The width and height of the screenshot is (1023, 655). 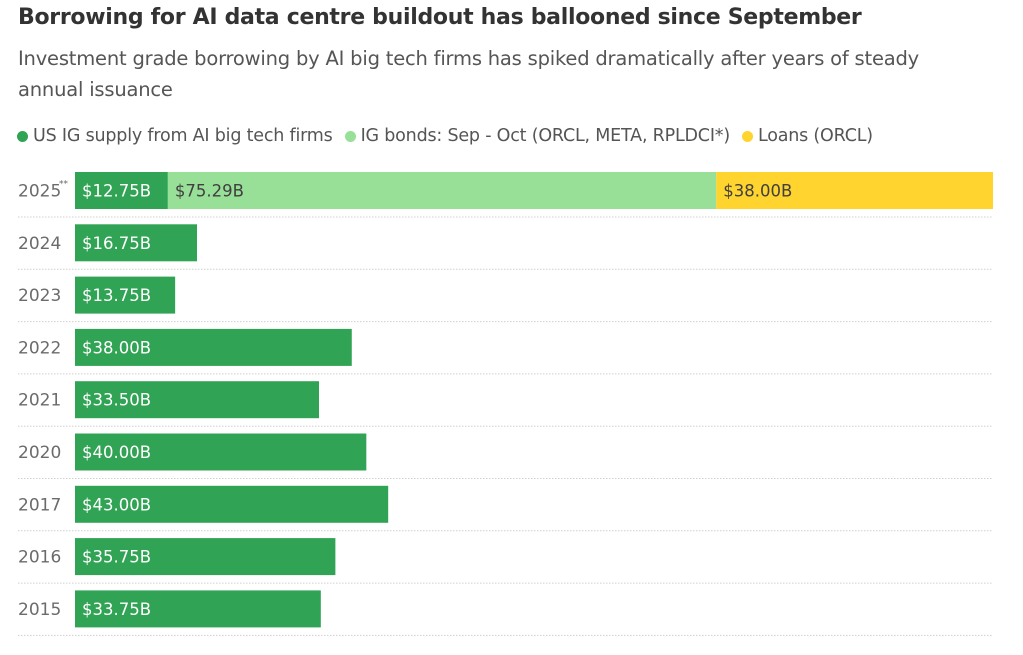 What do you see at coordinates (116, 191) in the screenshot?
I see `bar-value-label: $12.75B` at bounding box center [116, 191].